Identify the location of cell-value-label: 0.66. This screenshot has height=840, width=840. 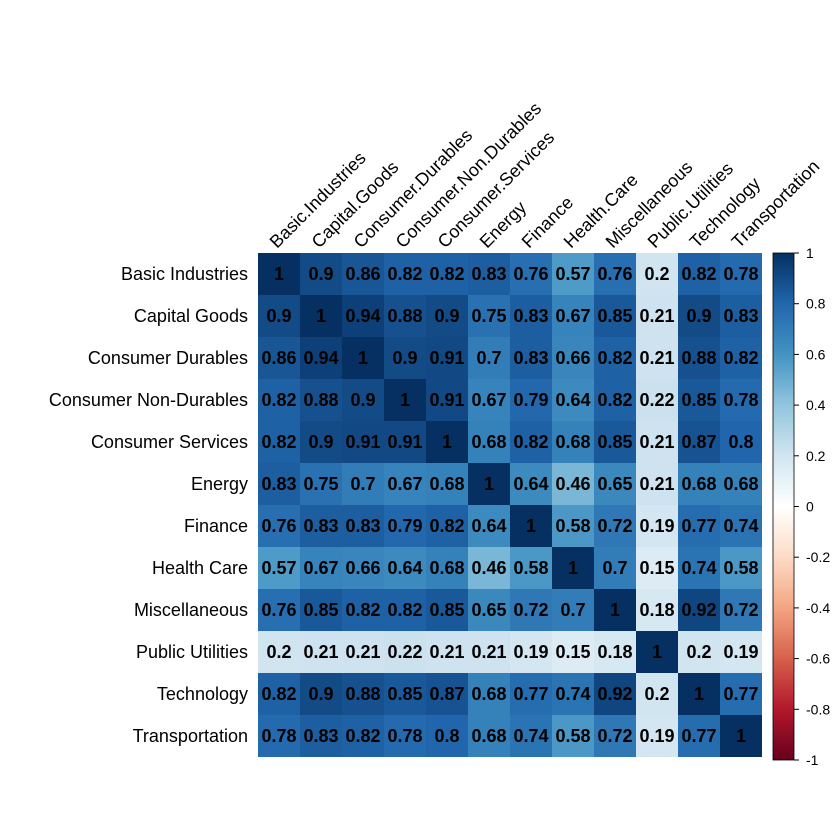
(362, 568).